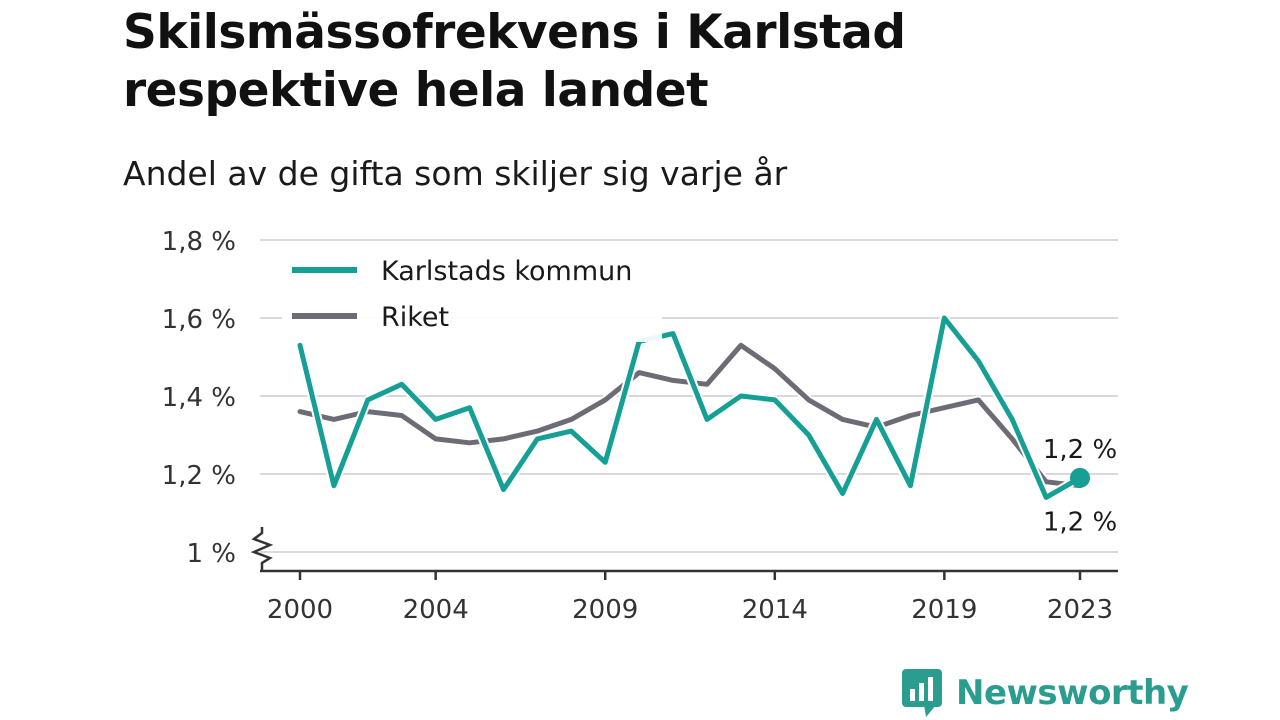  What do you see at coordinates (436, 610) in the screenshot?
I see `x-tick-label: 2004` at bounding box center [436, 610].